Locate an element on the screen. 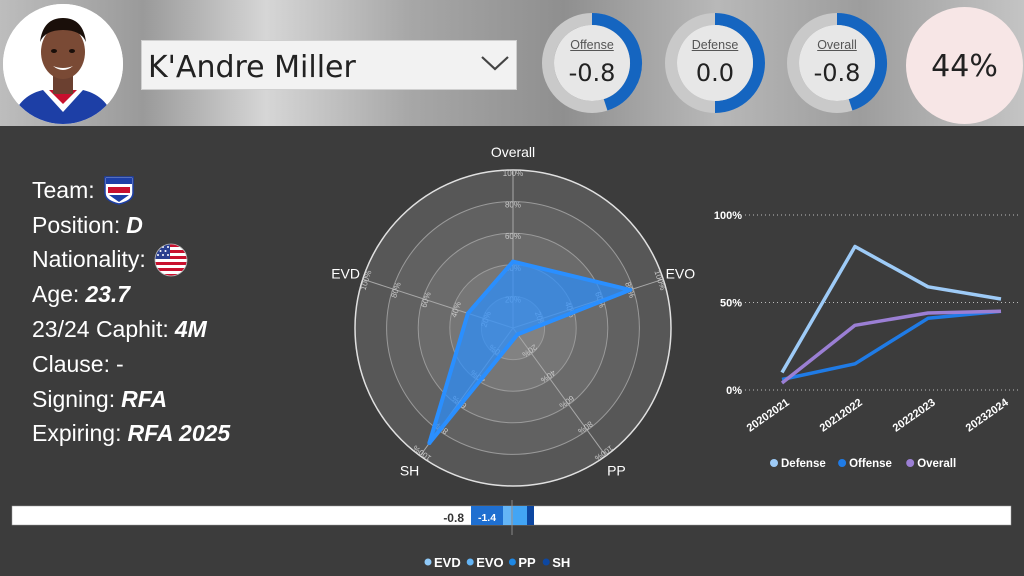 This screenshot has width=1024, height=576. line-series-defense is located at coordinates (891, 309).